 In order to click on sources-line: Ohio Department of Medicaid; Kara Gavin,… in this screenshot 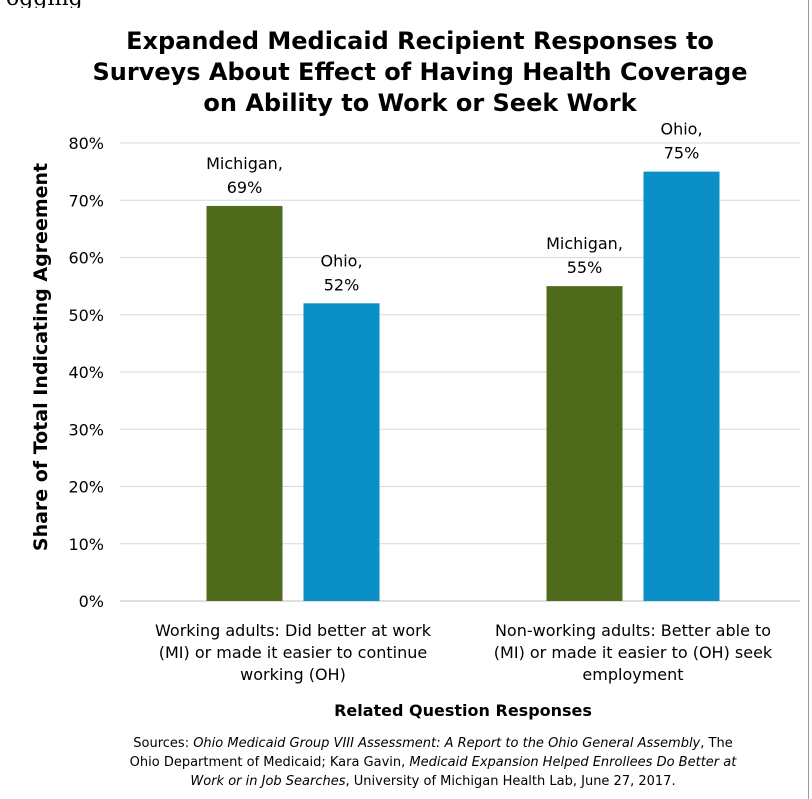, I will do `click(433, 762)`.